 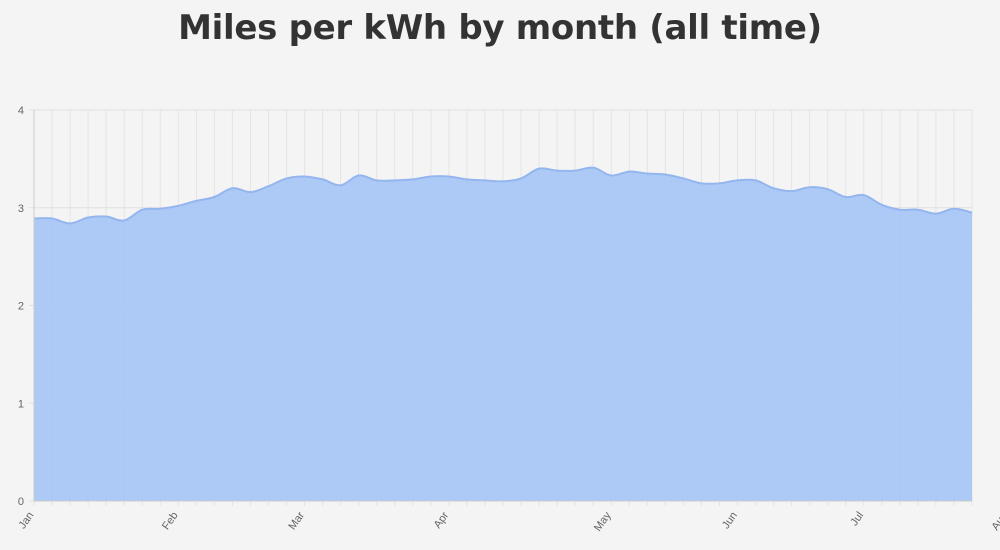 What do you see at coordinates (857, 519) in the screenshot?
I see `x-tick-label: Jul` at bounding box center [857, 519].